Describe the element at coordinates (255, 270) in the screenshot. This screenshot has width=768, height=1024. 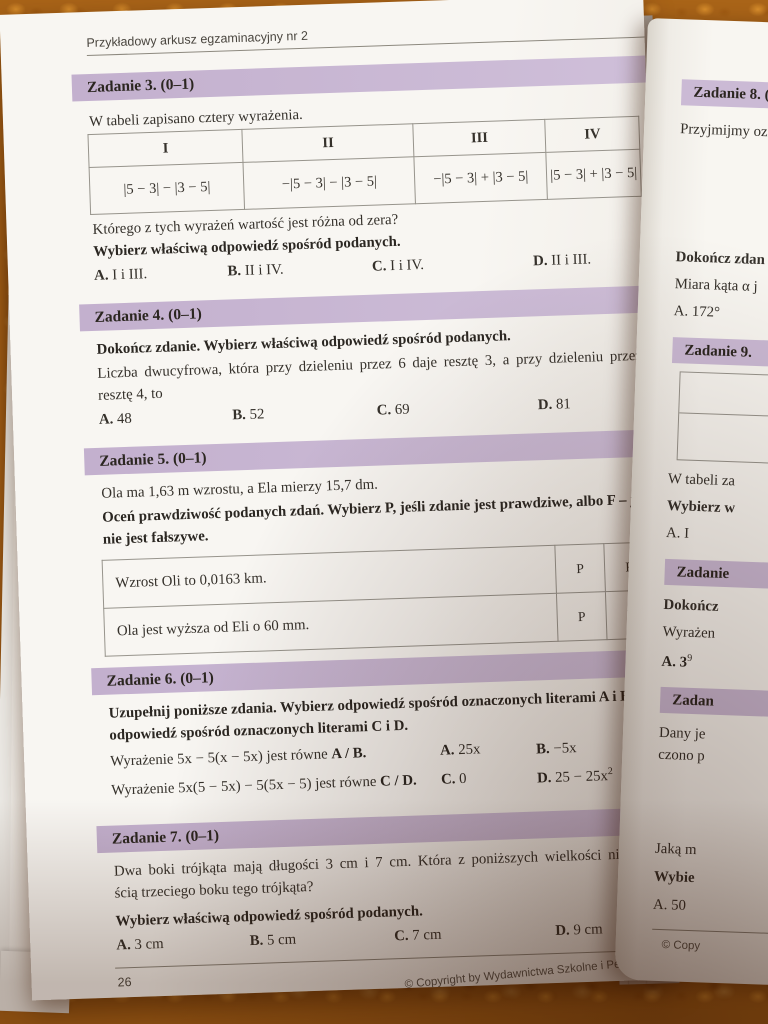
I see `task3-option-b: B. II i IV.` at that location.